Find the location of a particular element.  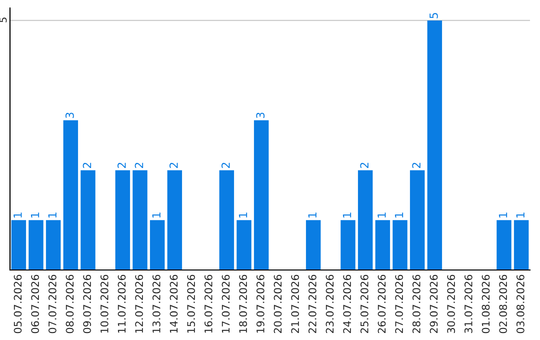

x-tick-label: 05.07.2026 is located at coordinates (18, 304).